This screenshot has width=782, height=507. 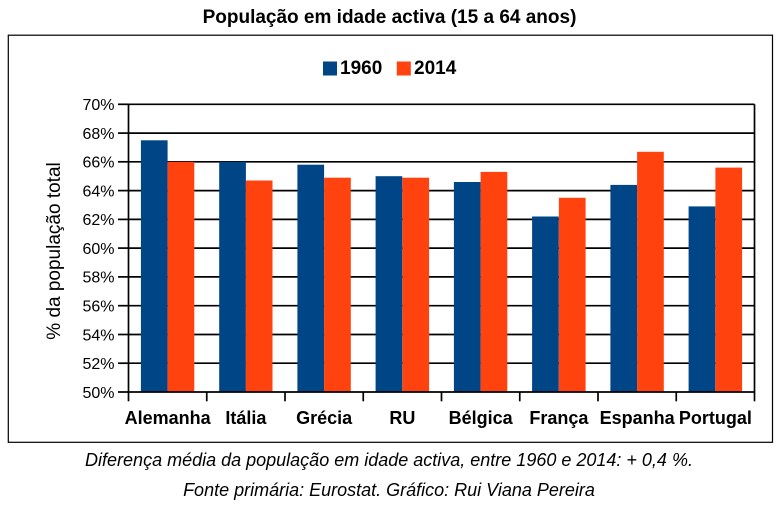 What do you see at coordinates (481, 418) in the screenshot?
I see `svg-text: Bélgica` at bounding box center [481, 418].